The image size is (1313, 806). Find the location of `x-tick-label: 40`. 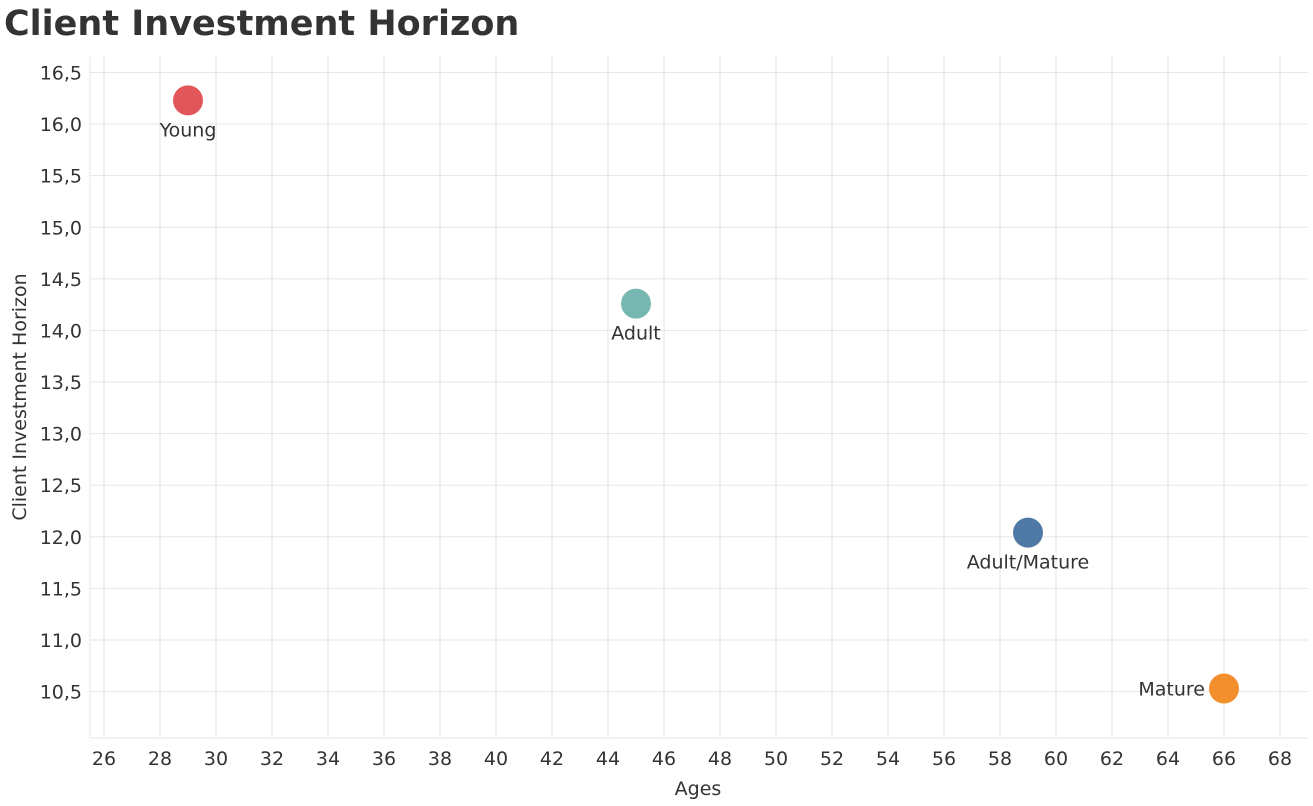

x-tick-label: 40 is located at coordinates (496, 759).